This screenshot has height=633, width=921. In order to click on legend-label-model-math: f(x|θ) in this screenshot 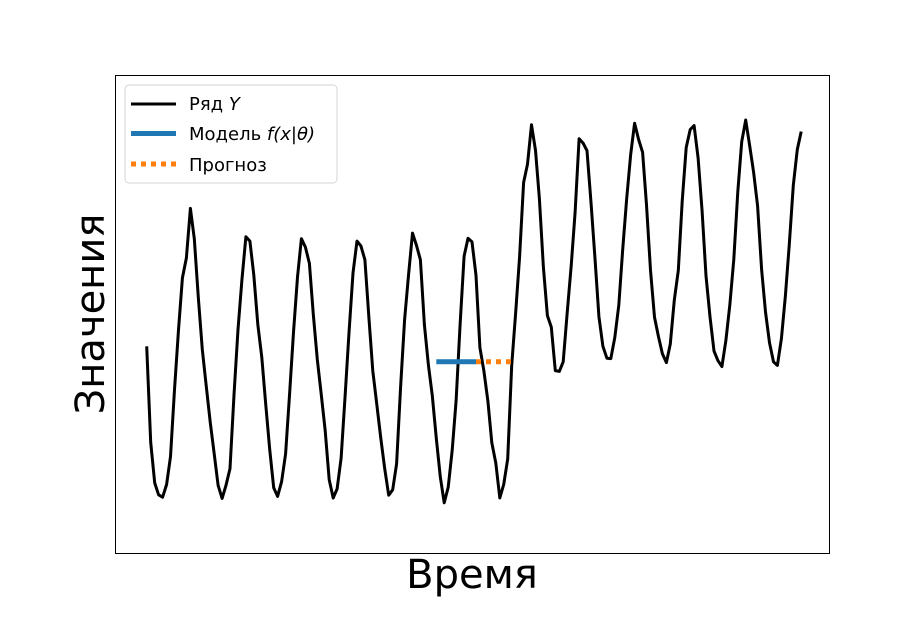, I will do `click(291, 134)`.